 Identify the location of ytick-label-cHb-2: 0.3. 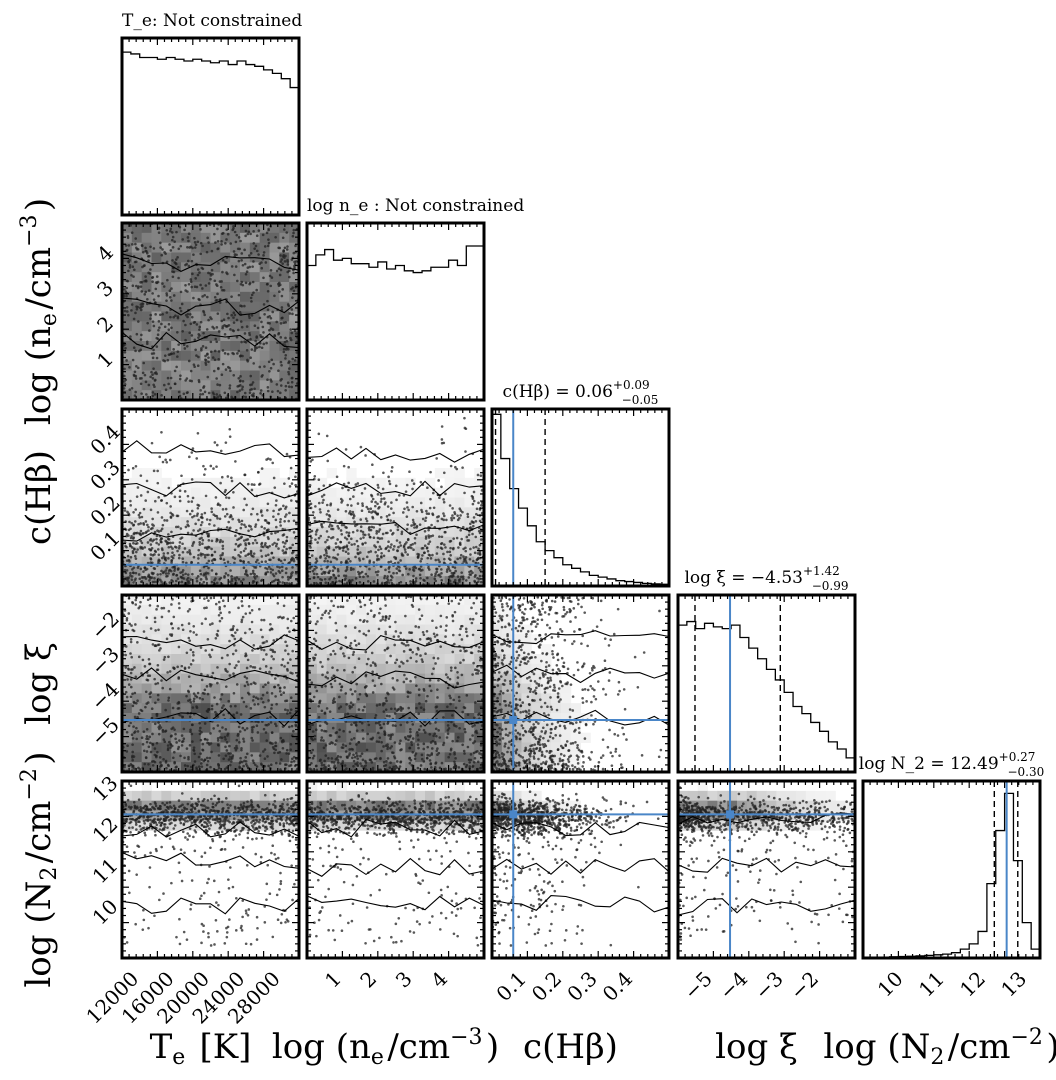
(104, 474).